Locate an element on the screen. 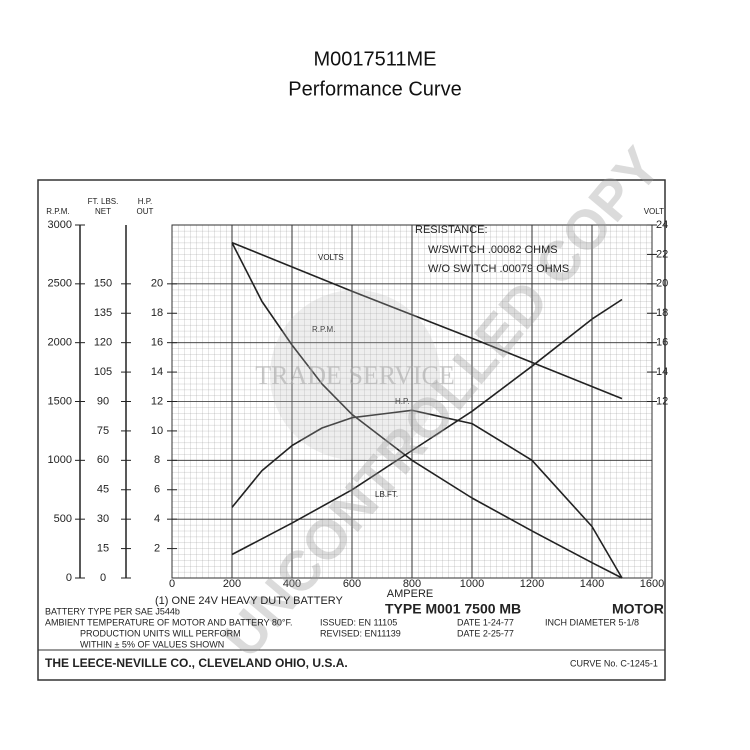 The image size is (750, 750). hp-tick-label: 10 is located at coordinates (157, 431).